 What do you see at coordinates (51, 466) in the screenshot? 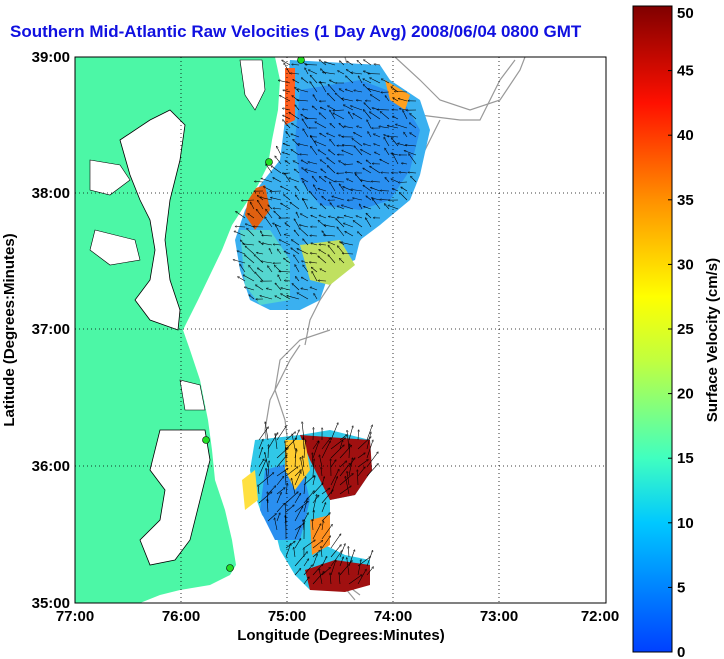
I see `y-tick-label: 36:00` at bounding box center [51, 466].